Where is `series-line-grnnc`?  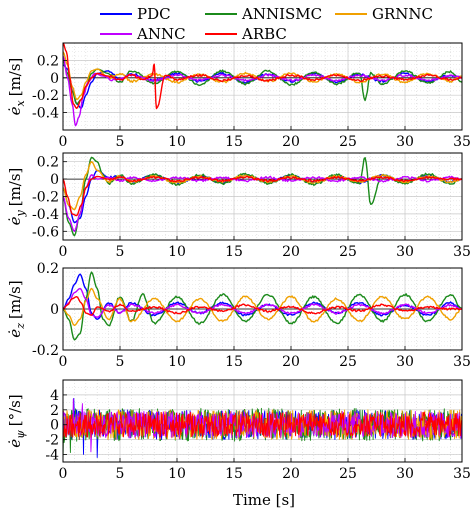
series-line-grnnc is located at coordinates (262, 307).